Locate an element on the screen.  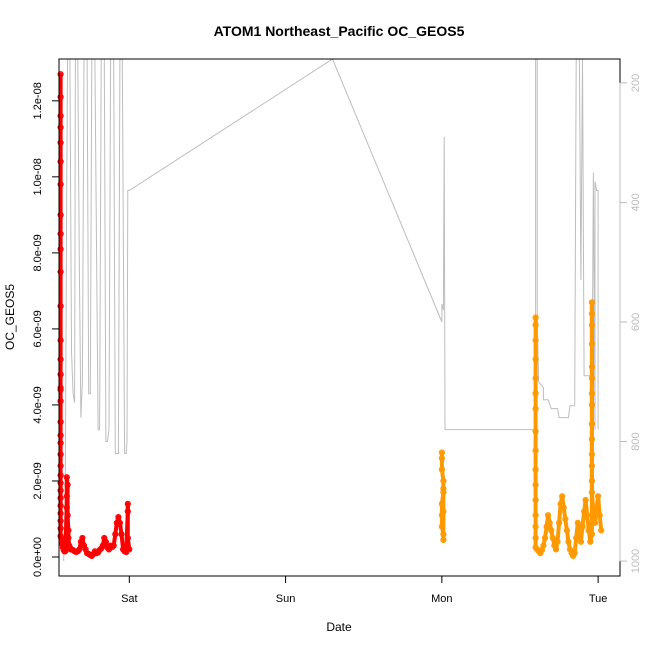
y2-tick-label: 200 is located at coordinates (636, 83).